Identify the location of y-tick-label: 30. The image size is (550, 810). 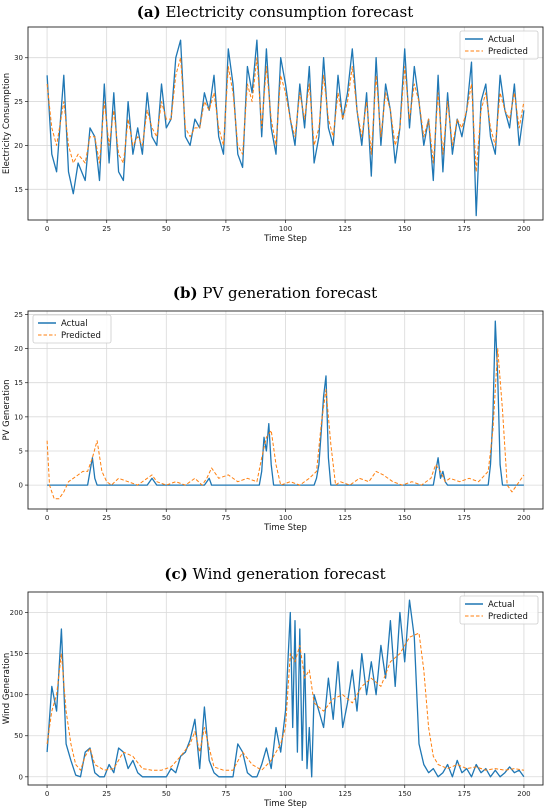
(18, 58).